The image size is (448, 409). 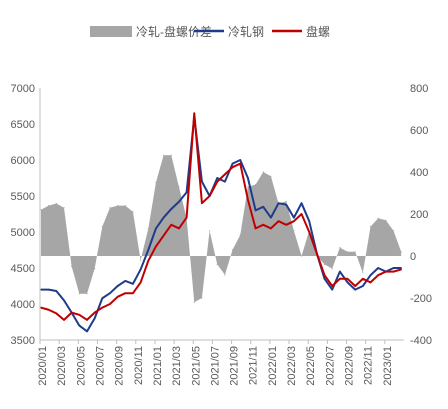 What do you see at coordinates (318, 31) in the screenshot?
I see `legend-label-wire-rod: 盘螺` at bounding box center [318, 31].